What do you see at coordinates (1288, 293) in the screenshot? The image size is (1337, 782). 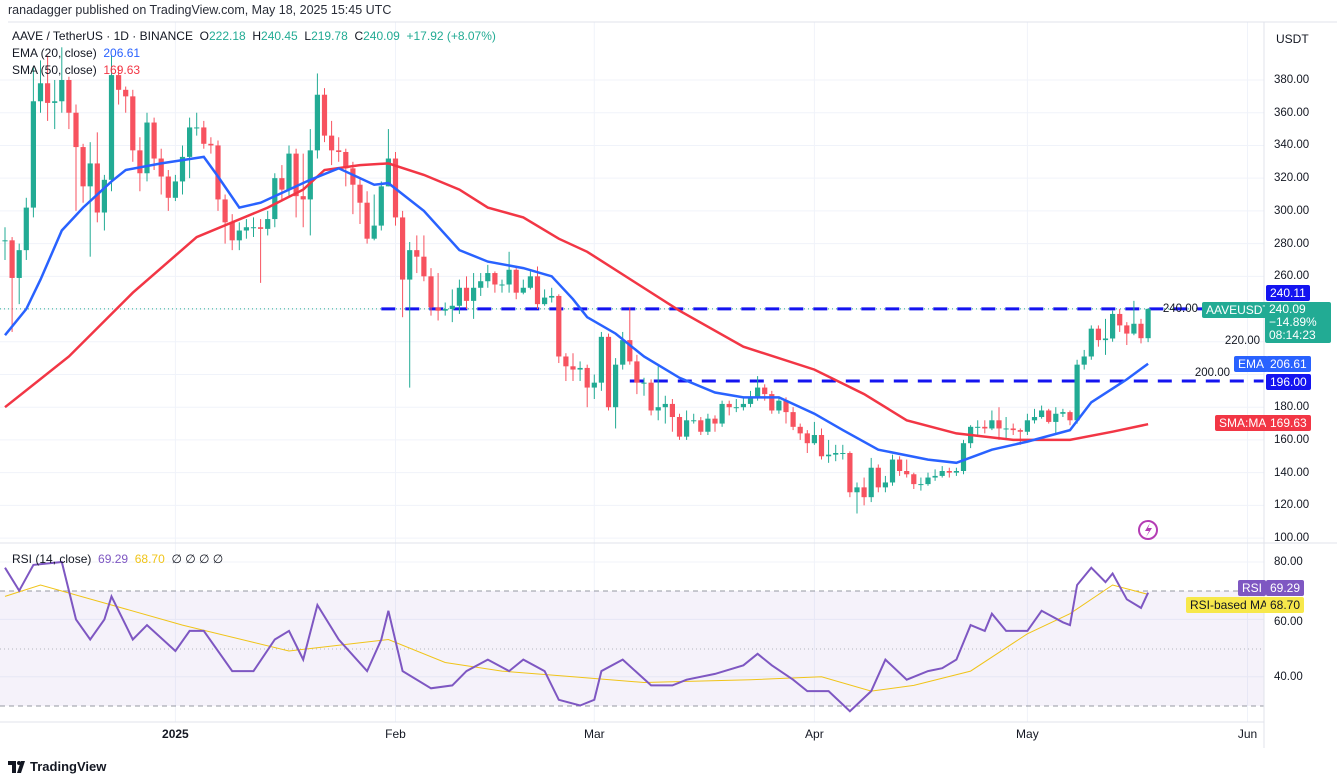 I see `resistance-price-tag: 240.11` at bounding box center [1288, 293].